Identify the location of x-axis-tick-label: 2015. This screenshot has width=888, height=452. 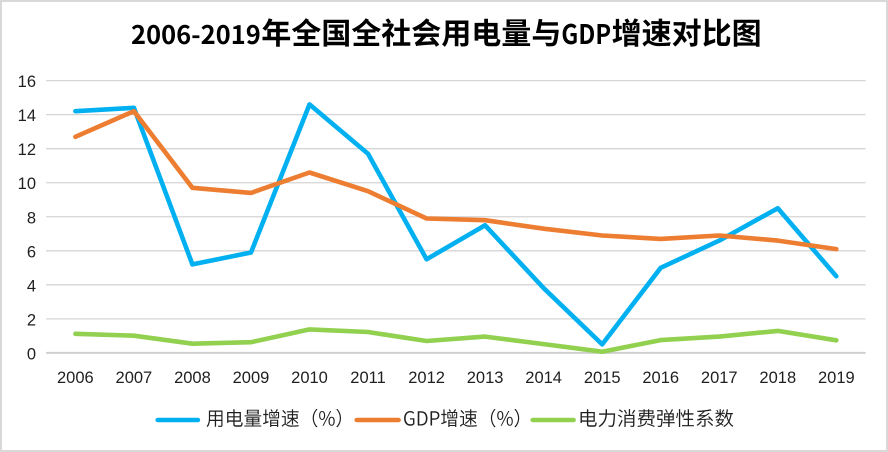
(602, 378).